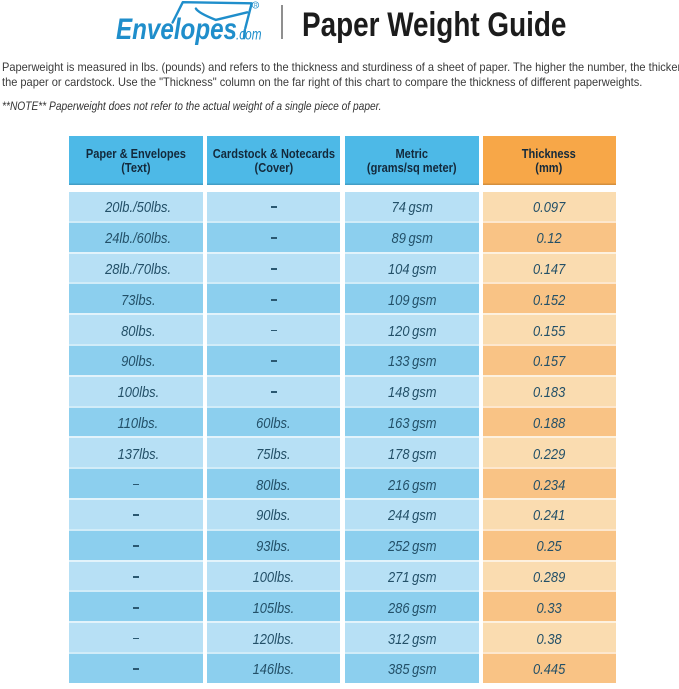 The width and height of the screenshot is (679, 689). What do you see at coordinates (249, 34) in the screenshot?
I see `svg-text: .com` at bounding box center [249, 34].